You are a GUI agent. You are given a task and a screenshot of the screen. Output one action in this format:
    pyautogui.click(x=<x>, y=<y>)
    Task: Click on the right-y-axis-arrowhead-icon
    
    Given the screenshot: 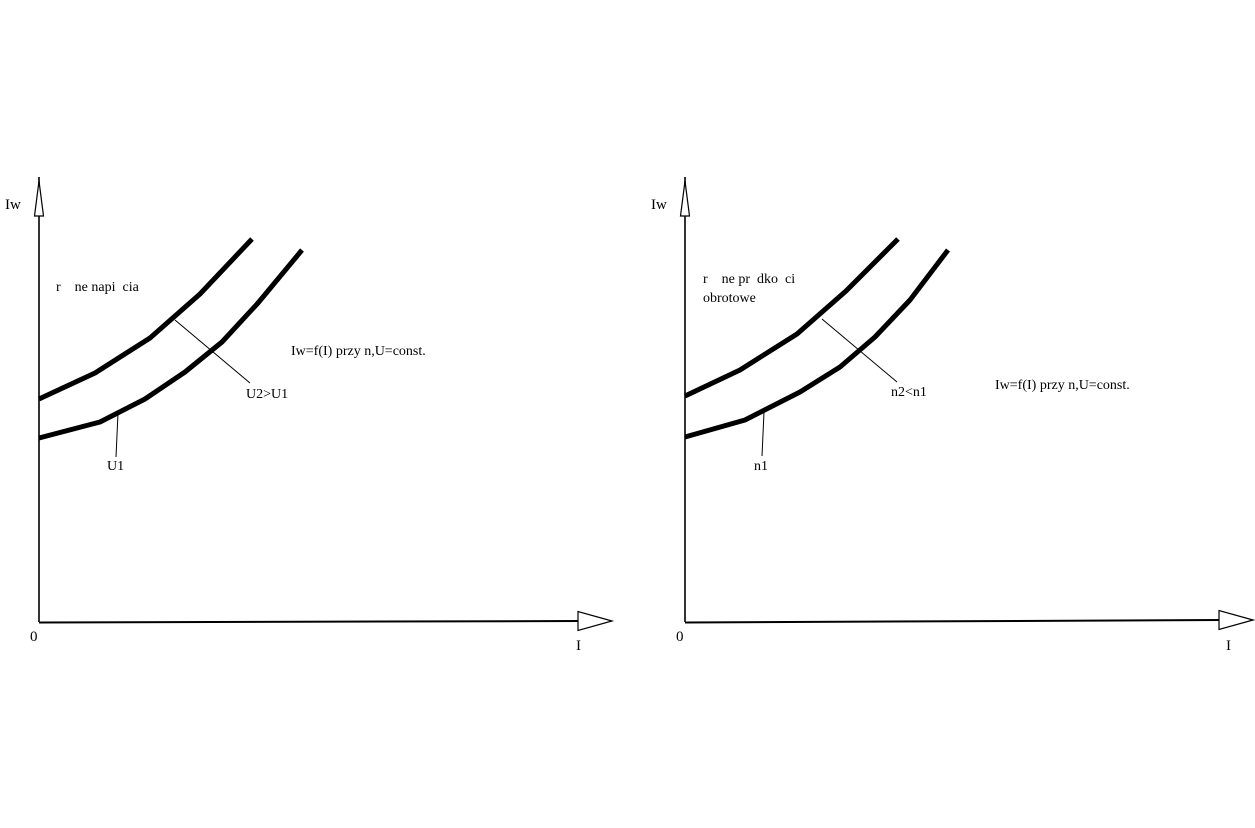 What is the action you would take?
    pyautogui.click(x=685, y=198)
    